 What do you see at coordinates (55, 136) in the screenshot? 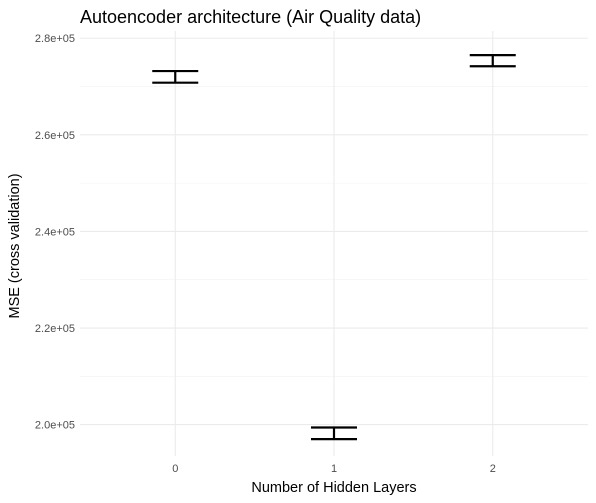
I see `y-tick-label: 2.6e+05` at bounding box center [55, 136].